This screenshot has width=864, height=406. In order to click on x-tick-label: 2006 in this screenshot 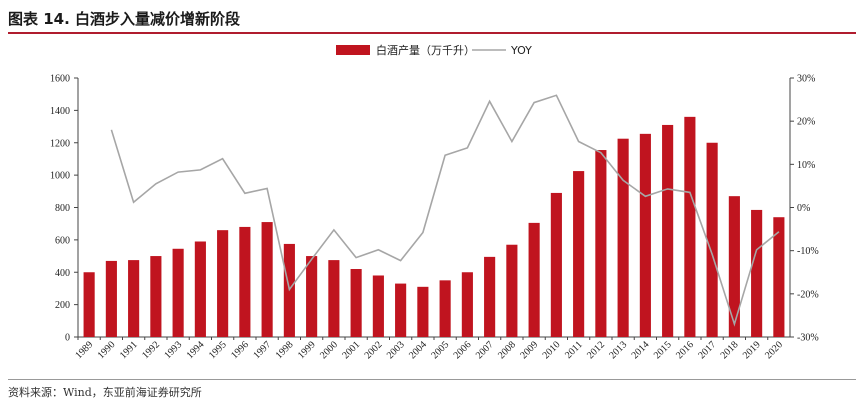, I will do `click(463, 350)`.